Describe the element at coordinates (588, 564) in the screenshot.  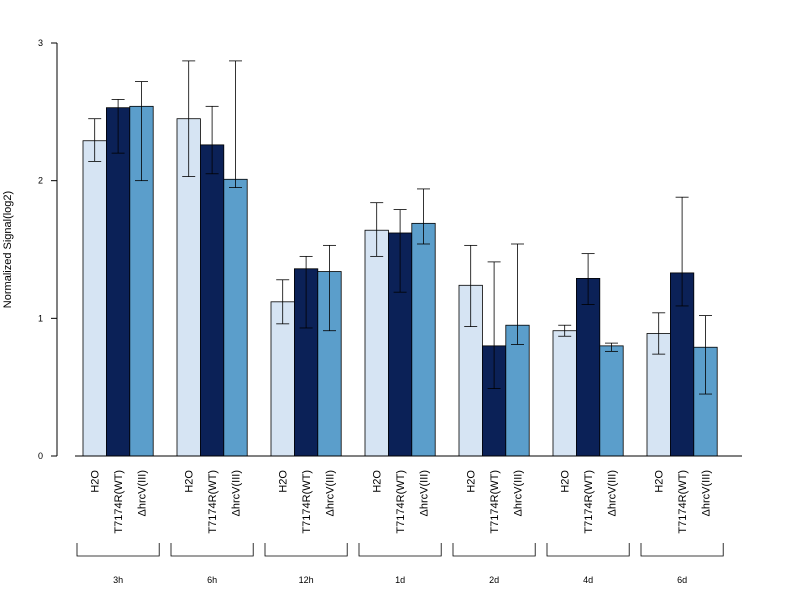
I see `group-bracket-4d: 4d` at that location.